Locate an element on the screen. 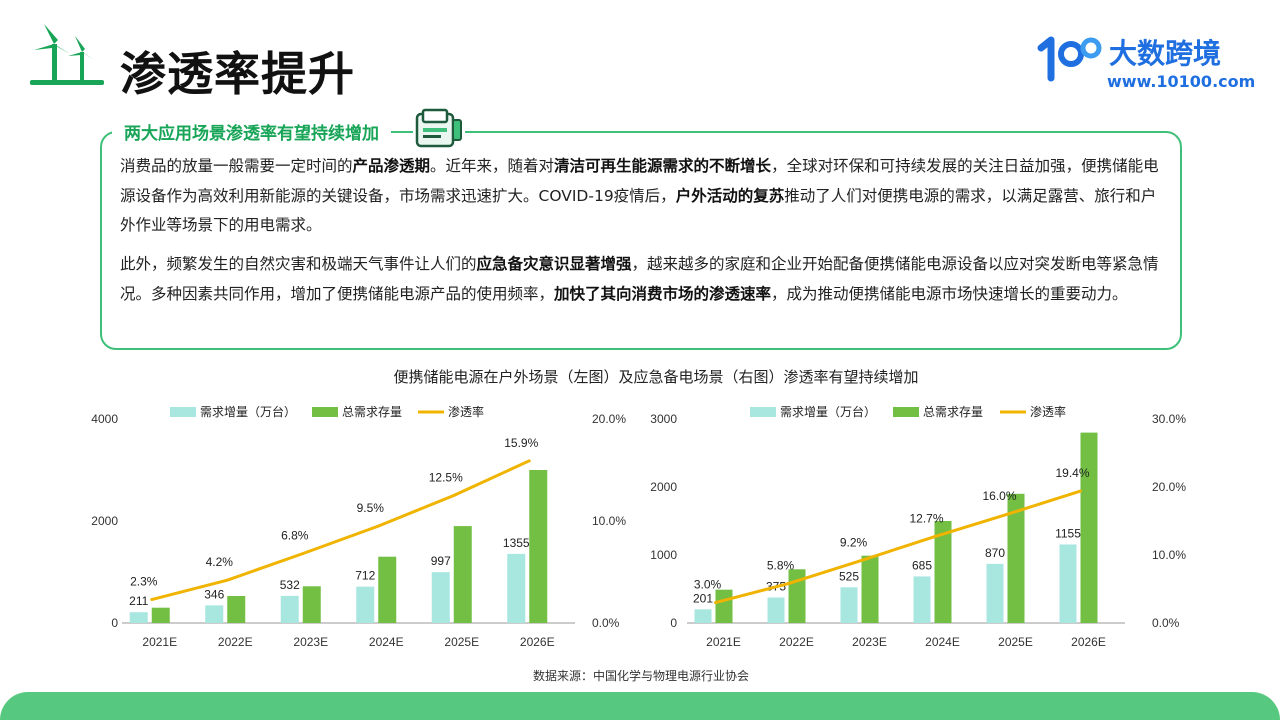 This screenshot has height=720, width=1280. rate-label: 12.5% is located at coordinates (446, 478).